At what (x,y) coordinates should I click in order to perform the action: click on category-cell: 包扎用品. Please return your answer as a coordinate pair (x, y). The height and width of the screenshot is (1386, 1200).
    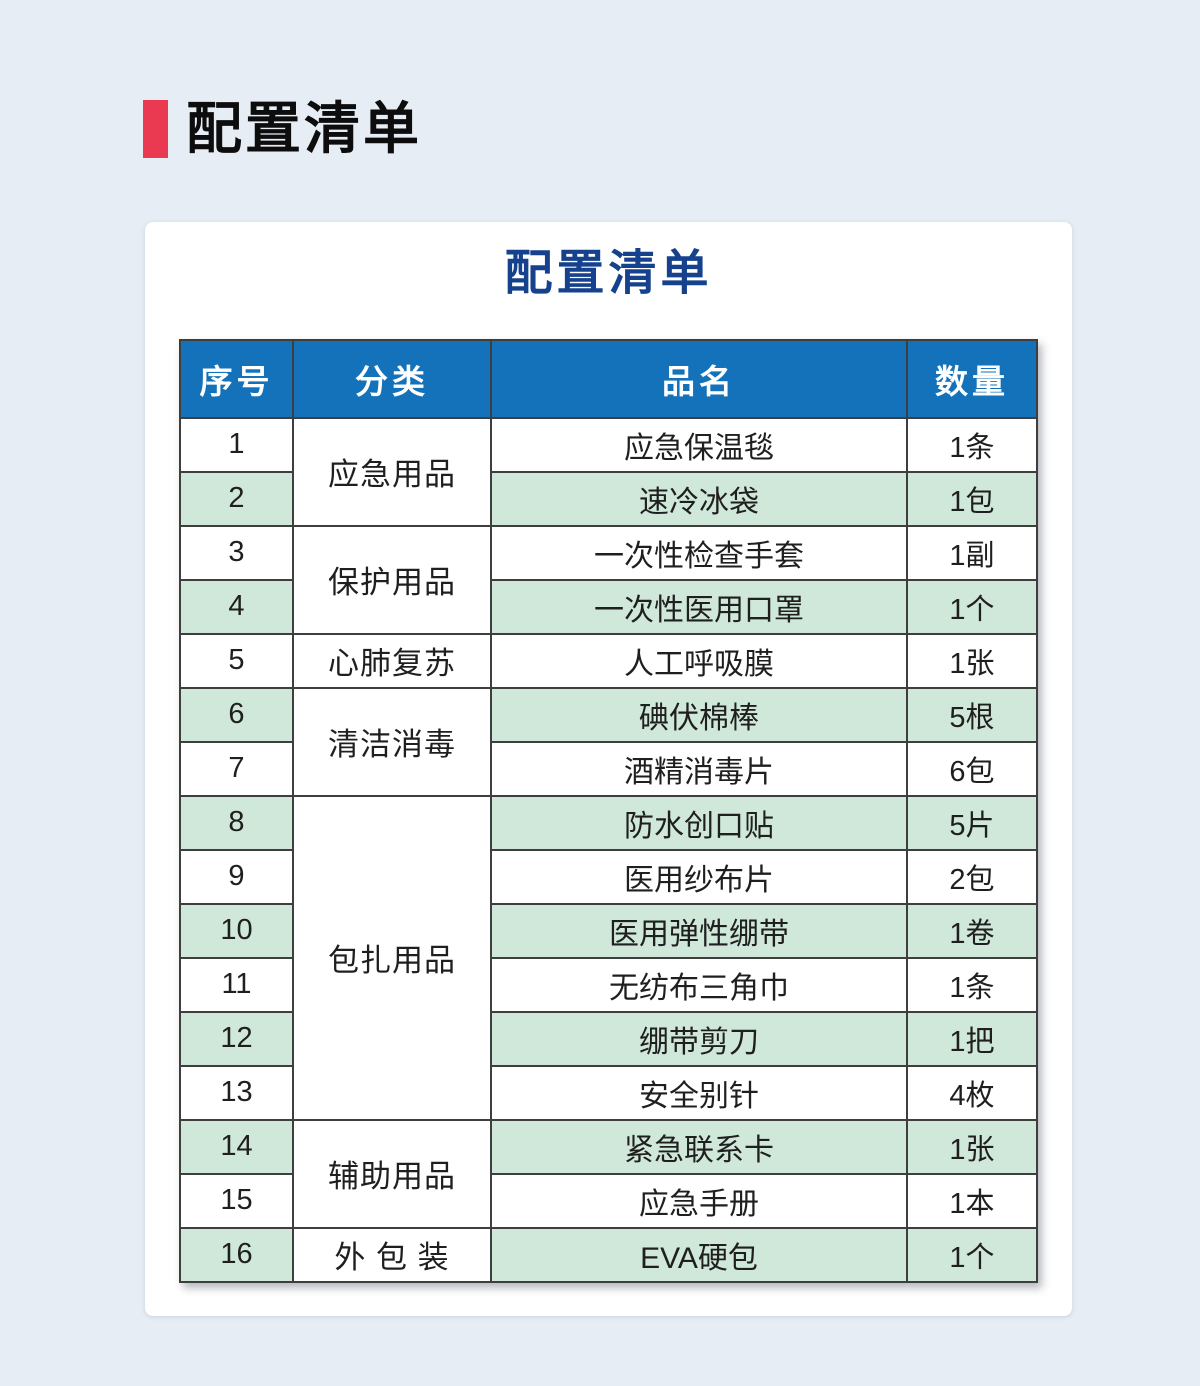
    Looking at the image, I should click on (392, 957).